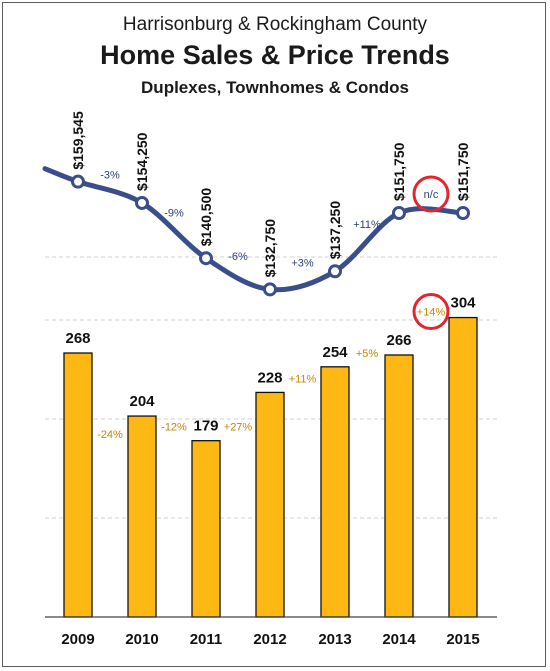 The image size is (550, 671). I want to click on highlight-circle-price, so click(431, 194).